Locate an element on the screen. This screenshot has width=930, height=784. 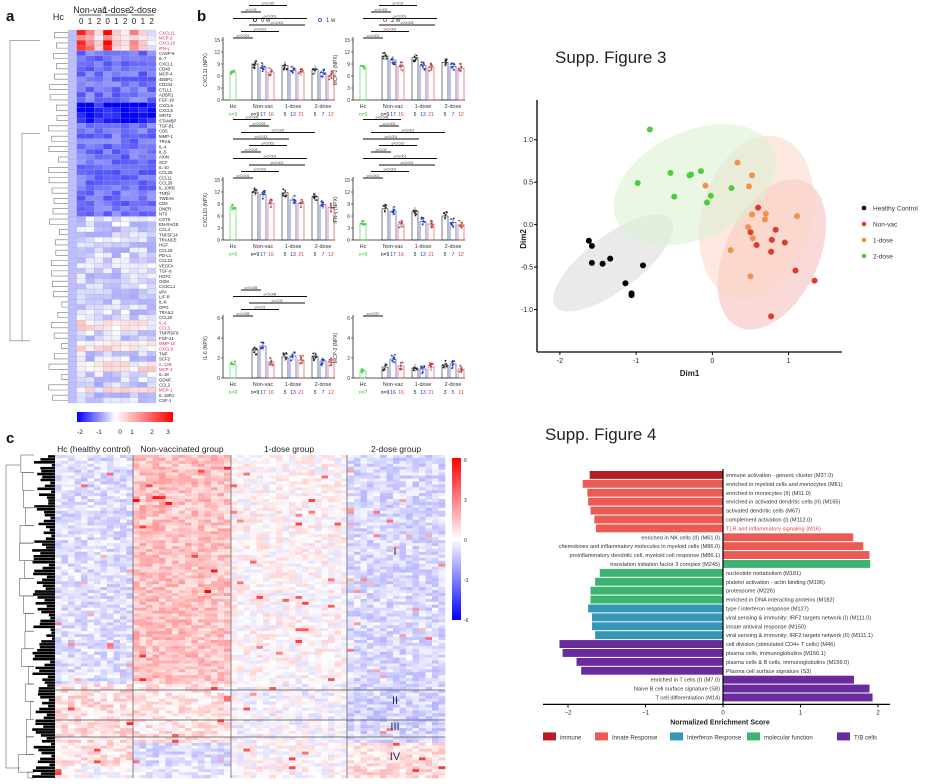
n-label: 16 is located at coordinates (271, 393).